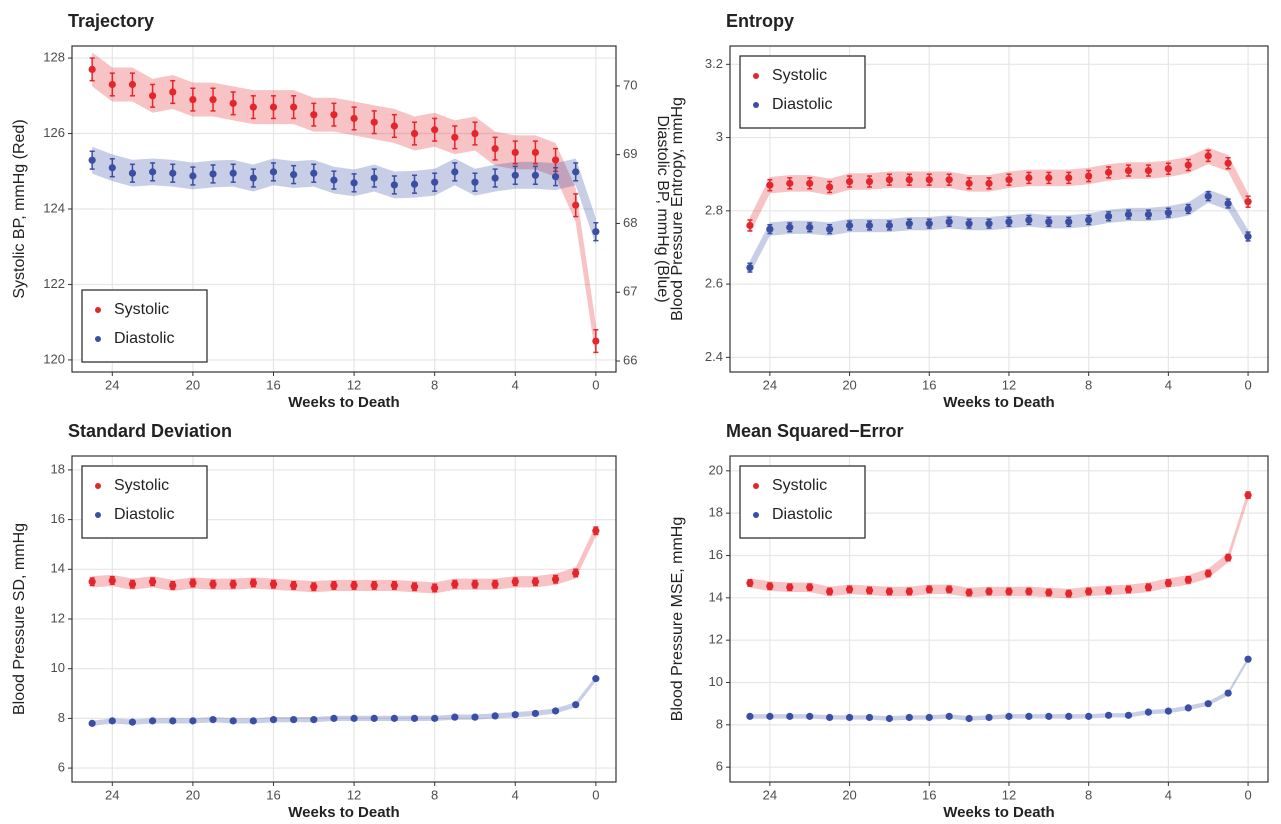 The image size is (1281, 824). What do you see at coordinates (815, 431) in the screenshot?
I see `chart-title: Mean Squared−Error` at bounding box center [815, 431].